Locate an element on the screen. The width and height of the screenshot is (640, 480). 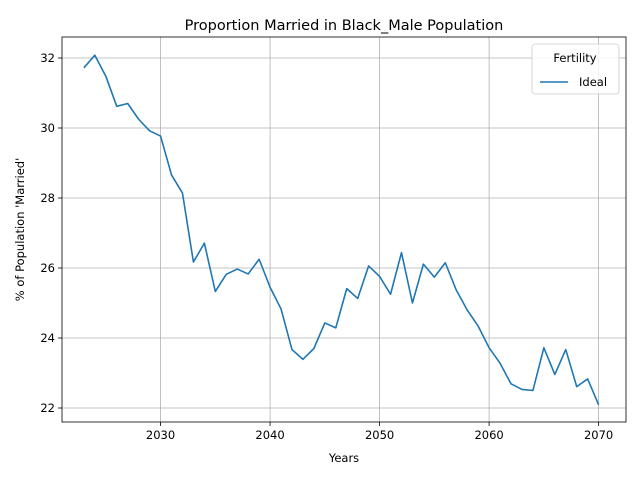
x-axis-label: Years is located at coordinates (343, 458).